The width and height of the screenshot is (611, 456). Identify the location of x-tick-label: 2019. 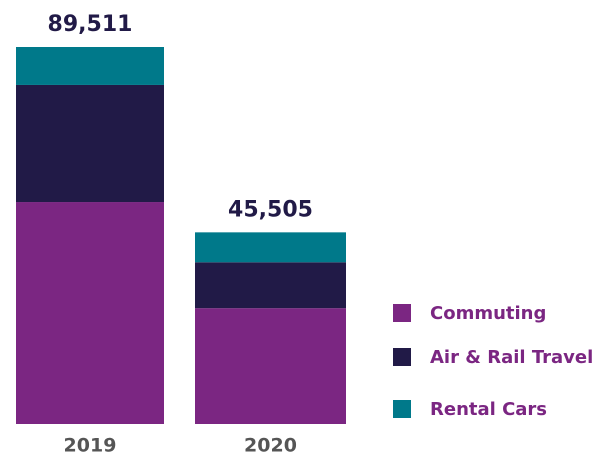
(90, 445).